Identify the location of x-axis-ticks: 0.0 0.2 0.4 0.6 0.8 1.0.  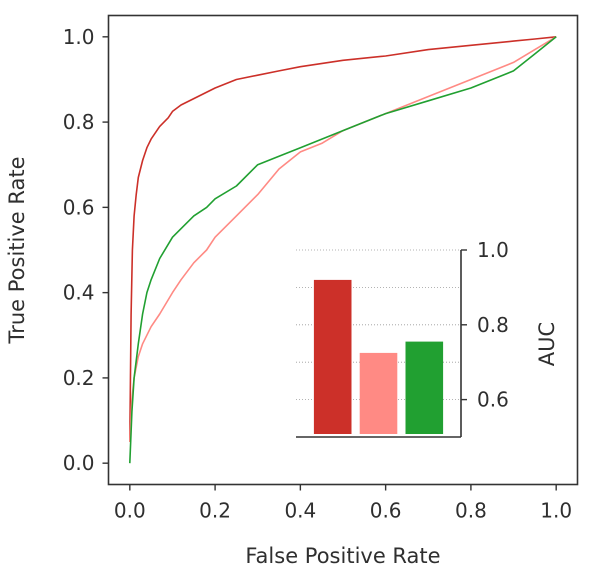
(343, 503).